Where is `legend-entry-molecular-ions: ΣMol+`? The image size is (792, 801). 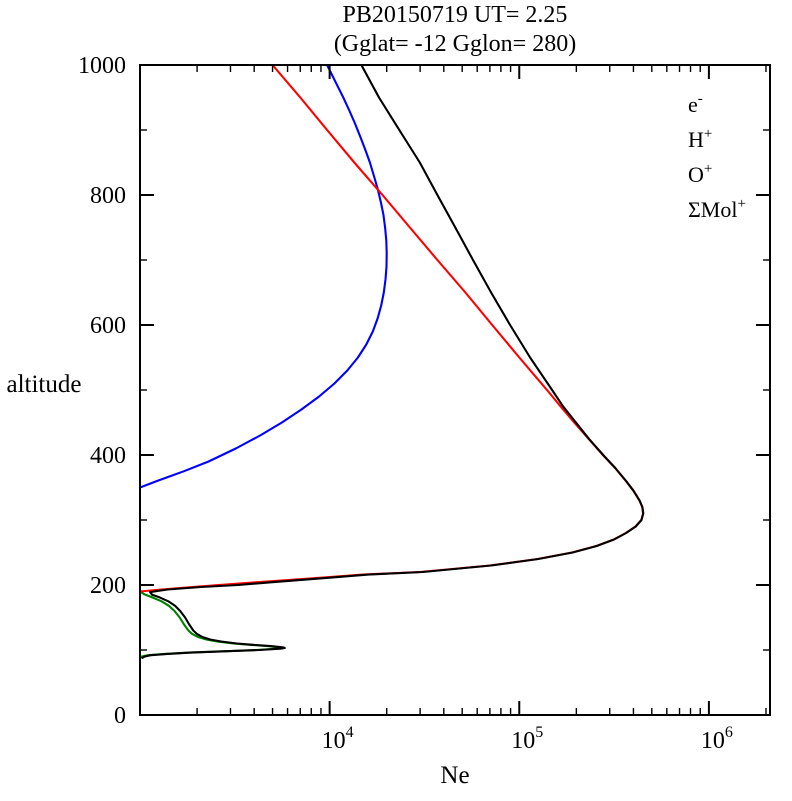 legend-entry-molecular-ions: ΣMol+ is located at coordinates (717, 209).